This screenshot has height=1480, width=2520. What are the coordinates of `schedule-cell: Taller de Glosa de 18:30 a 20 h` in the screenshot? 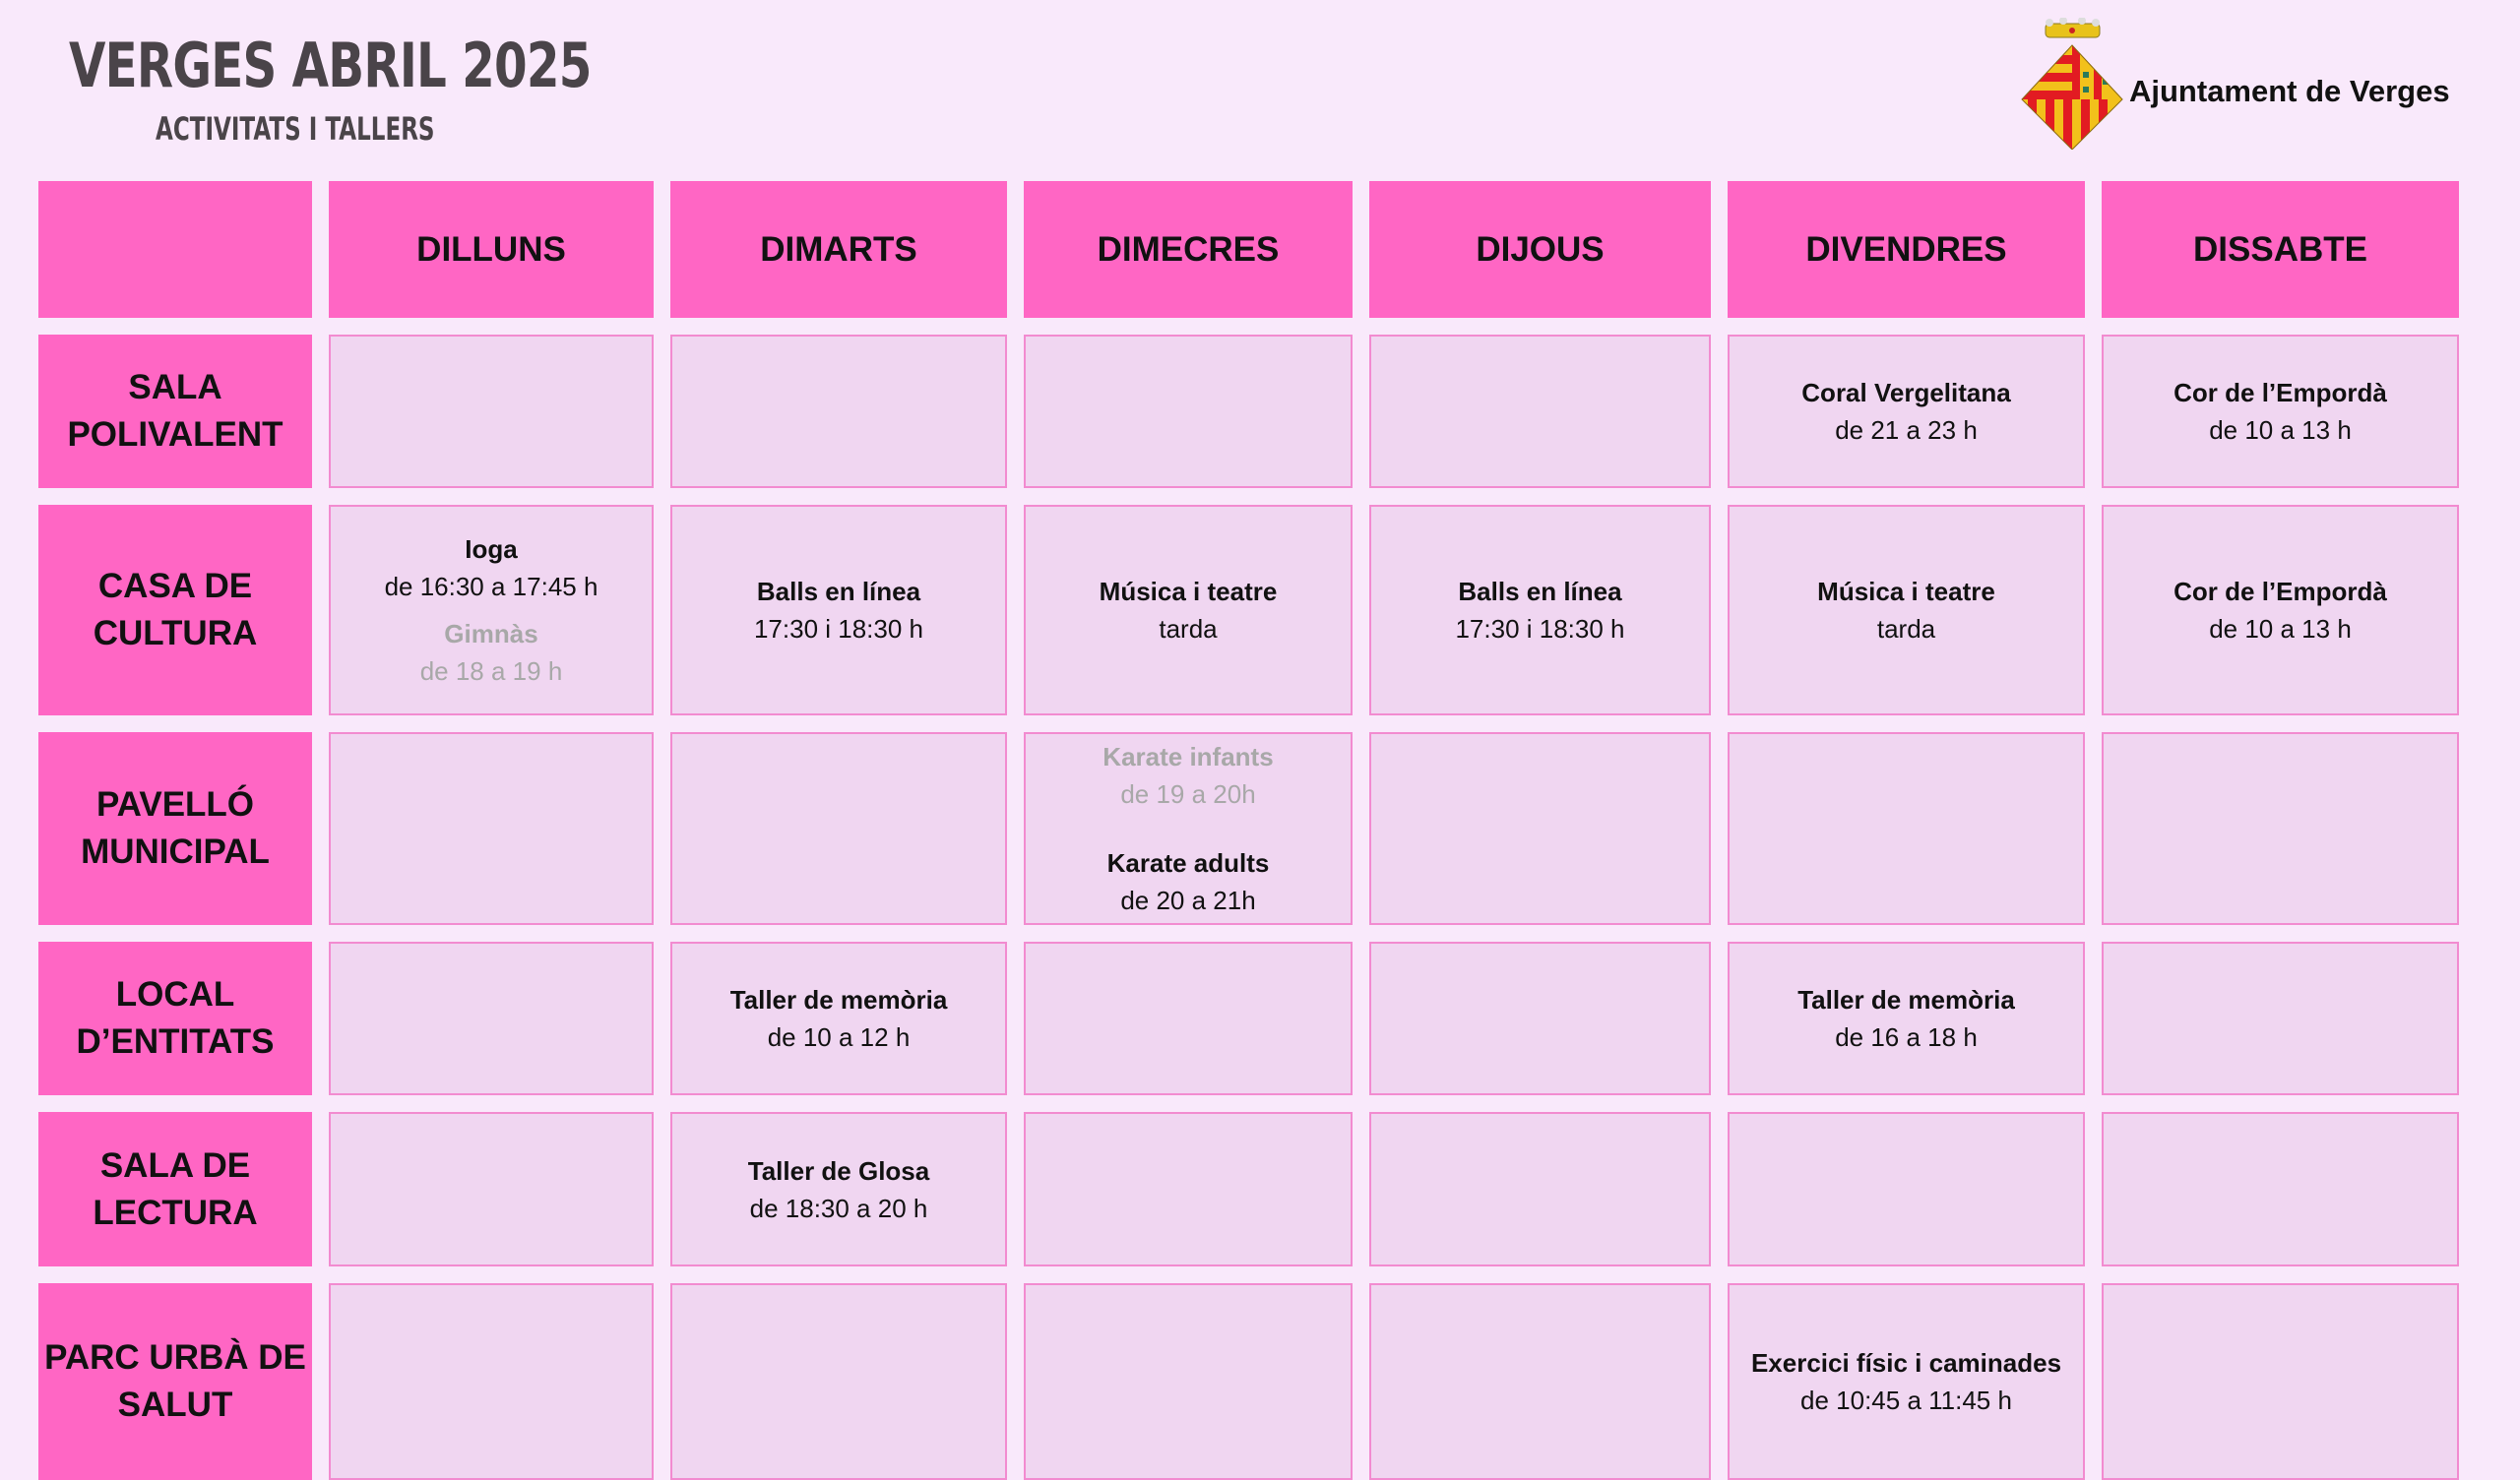 It's located at (838, 1189).